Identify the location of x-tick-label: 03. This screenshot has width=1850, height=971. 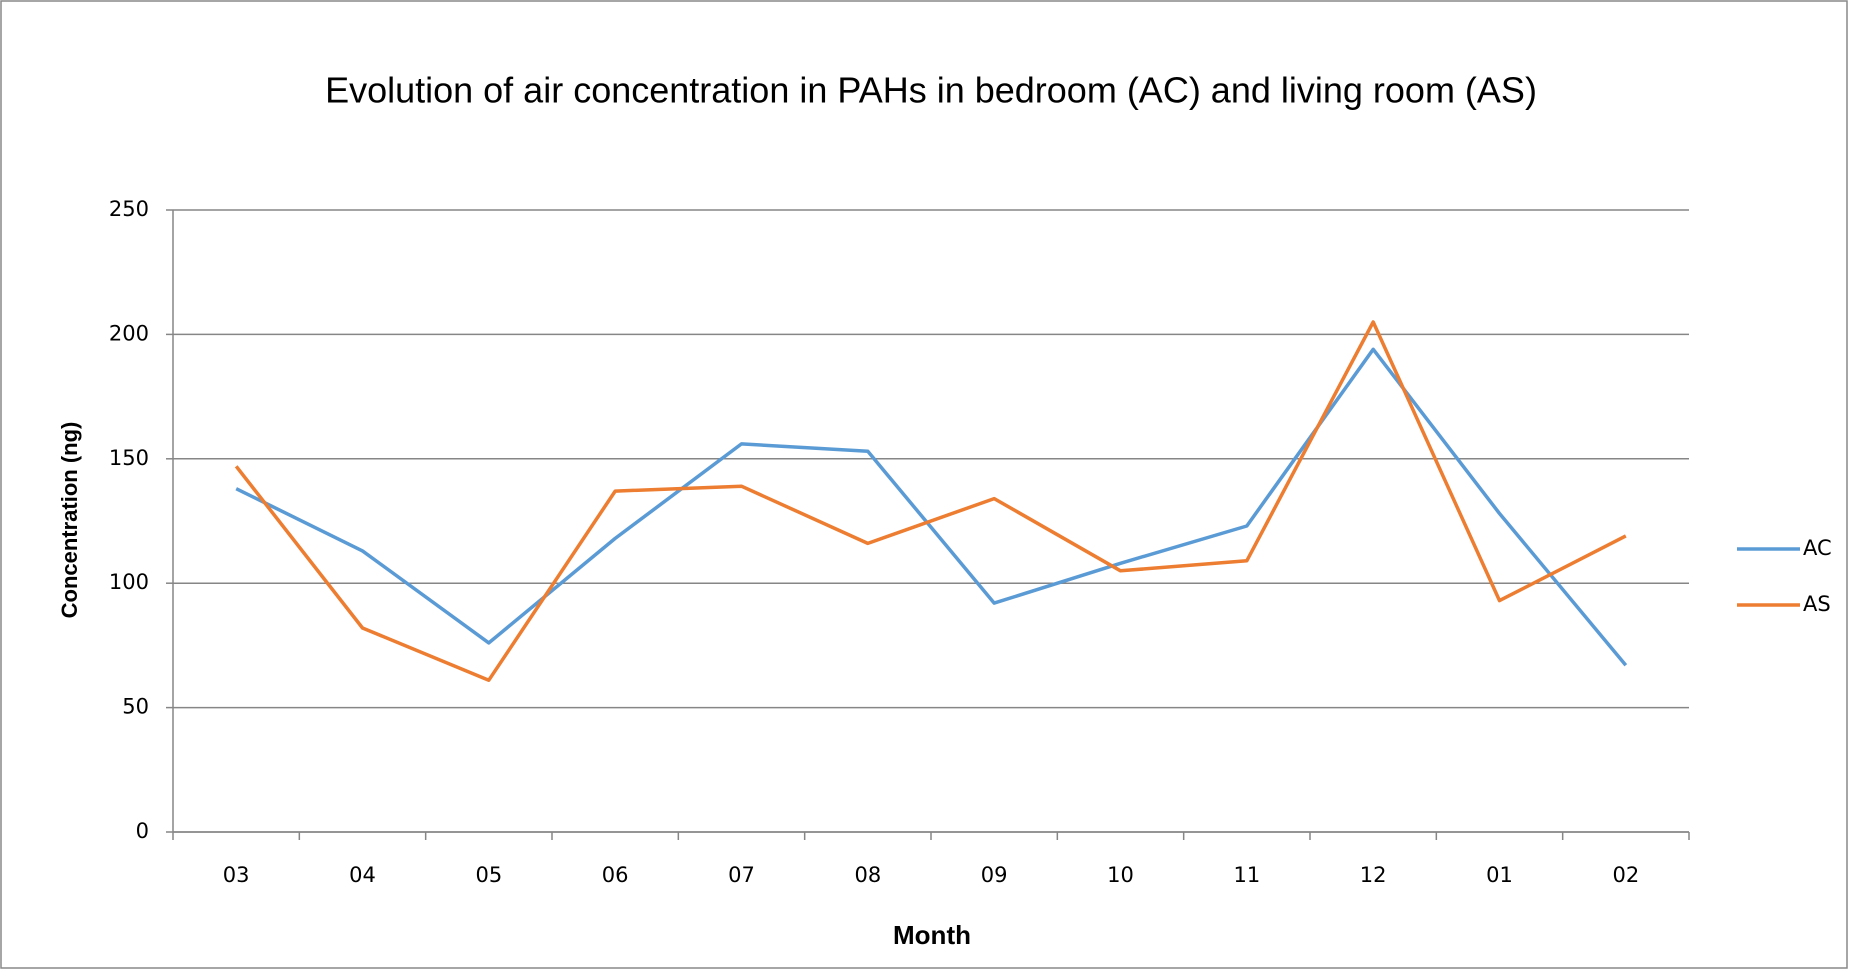
(236, 875).